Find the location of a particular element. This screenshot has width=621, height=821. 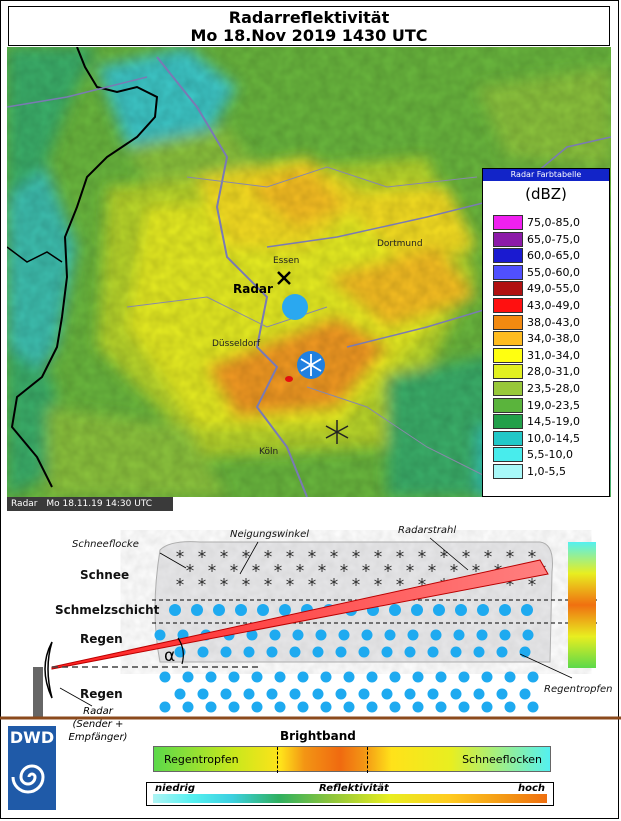

city-label-koeln: Köln is located at coordinates (269, 452).